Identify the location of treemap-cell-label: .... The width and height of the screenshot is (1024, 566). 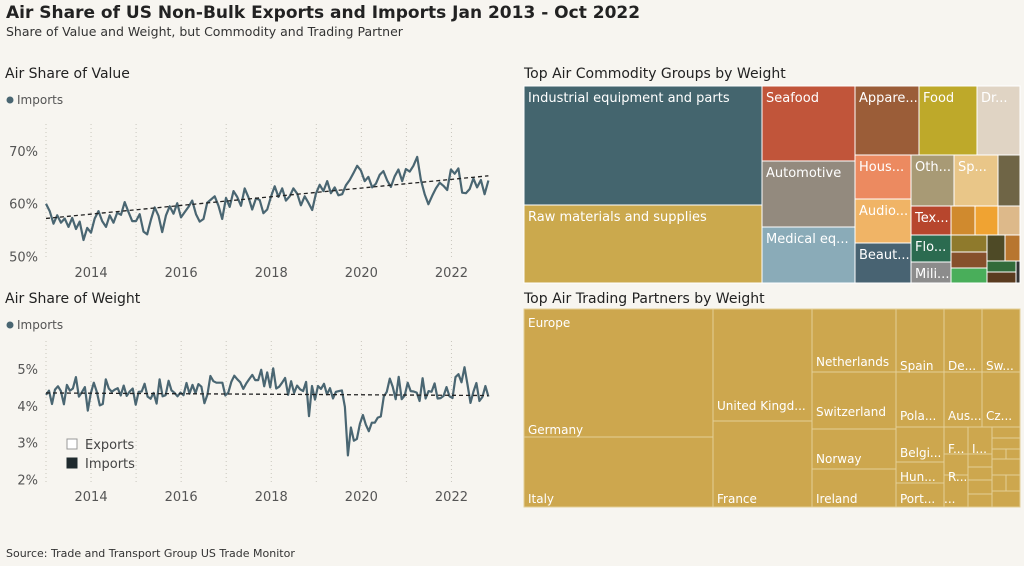
(949, 499).